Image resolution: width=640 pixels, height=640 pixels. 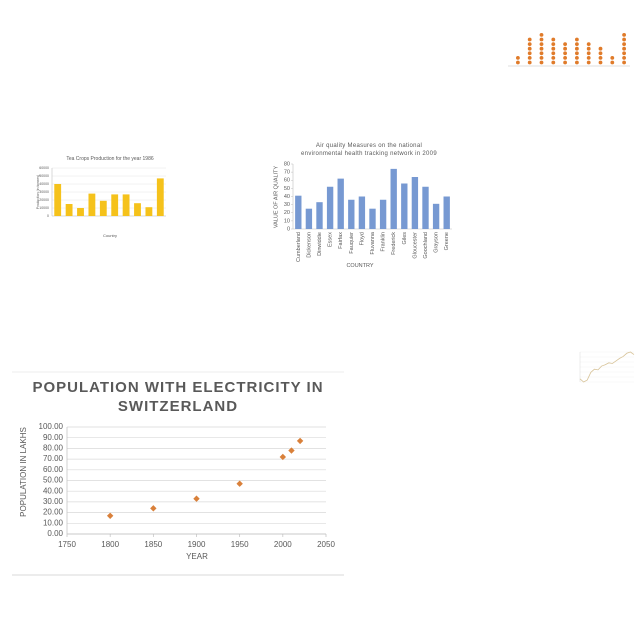 What do you see at coordinates (362, 238) in the screenshot?
I see `x-tick-label: Floyd` at bounding box center [362, 238].